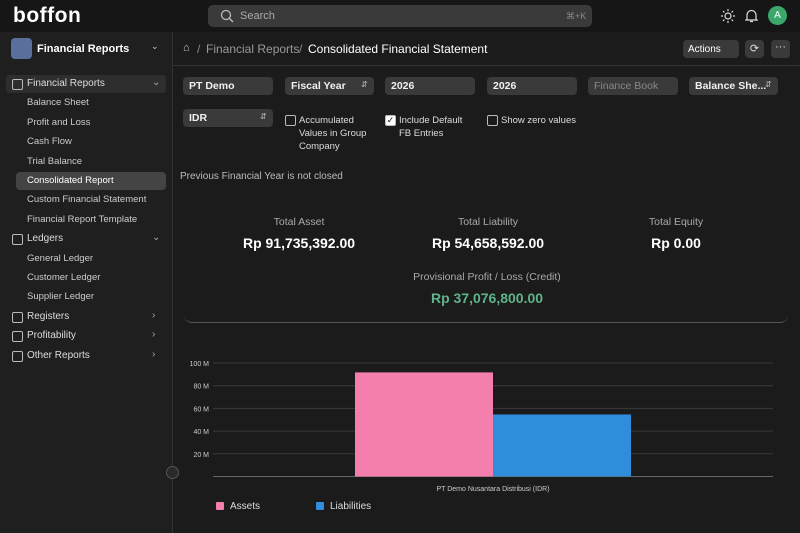  What do you see at coordinates (488, 222) in the screenshot?
I see `summary-label: Total Liability` at bounding box center [488, 222].